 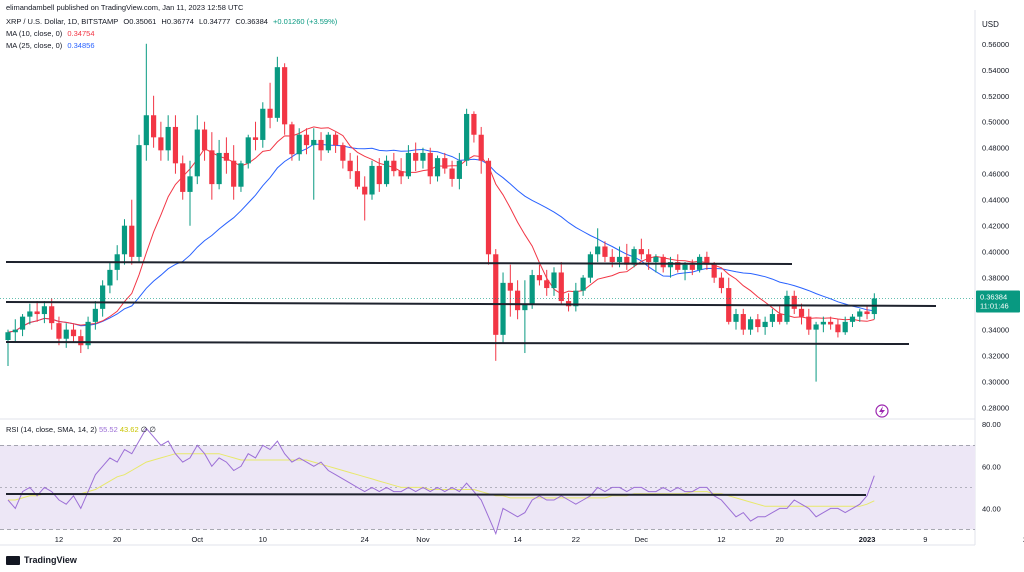 What do you see at coordinates (867, 539) in the screenshot?
I see `time-tick-label: 2023` at bounding box center [867, 539].